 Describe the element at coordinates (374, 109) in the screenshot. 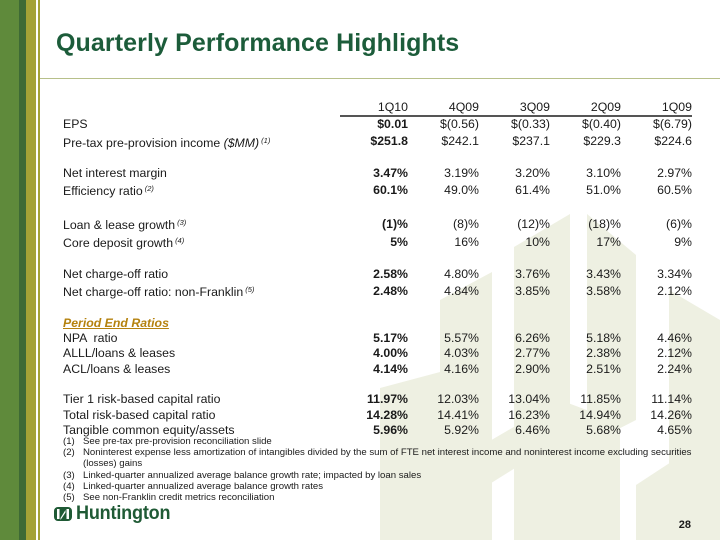

I see `column-header: 1Q10` at that location.